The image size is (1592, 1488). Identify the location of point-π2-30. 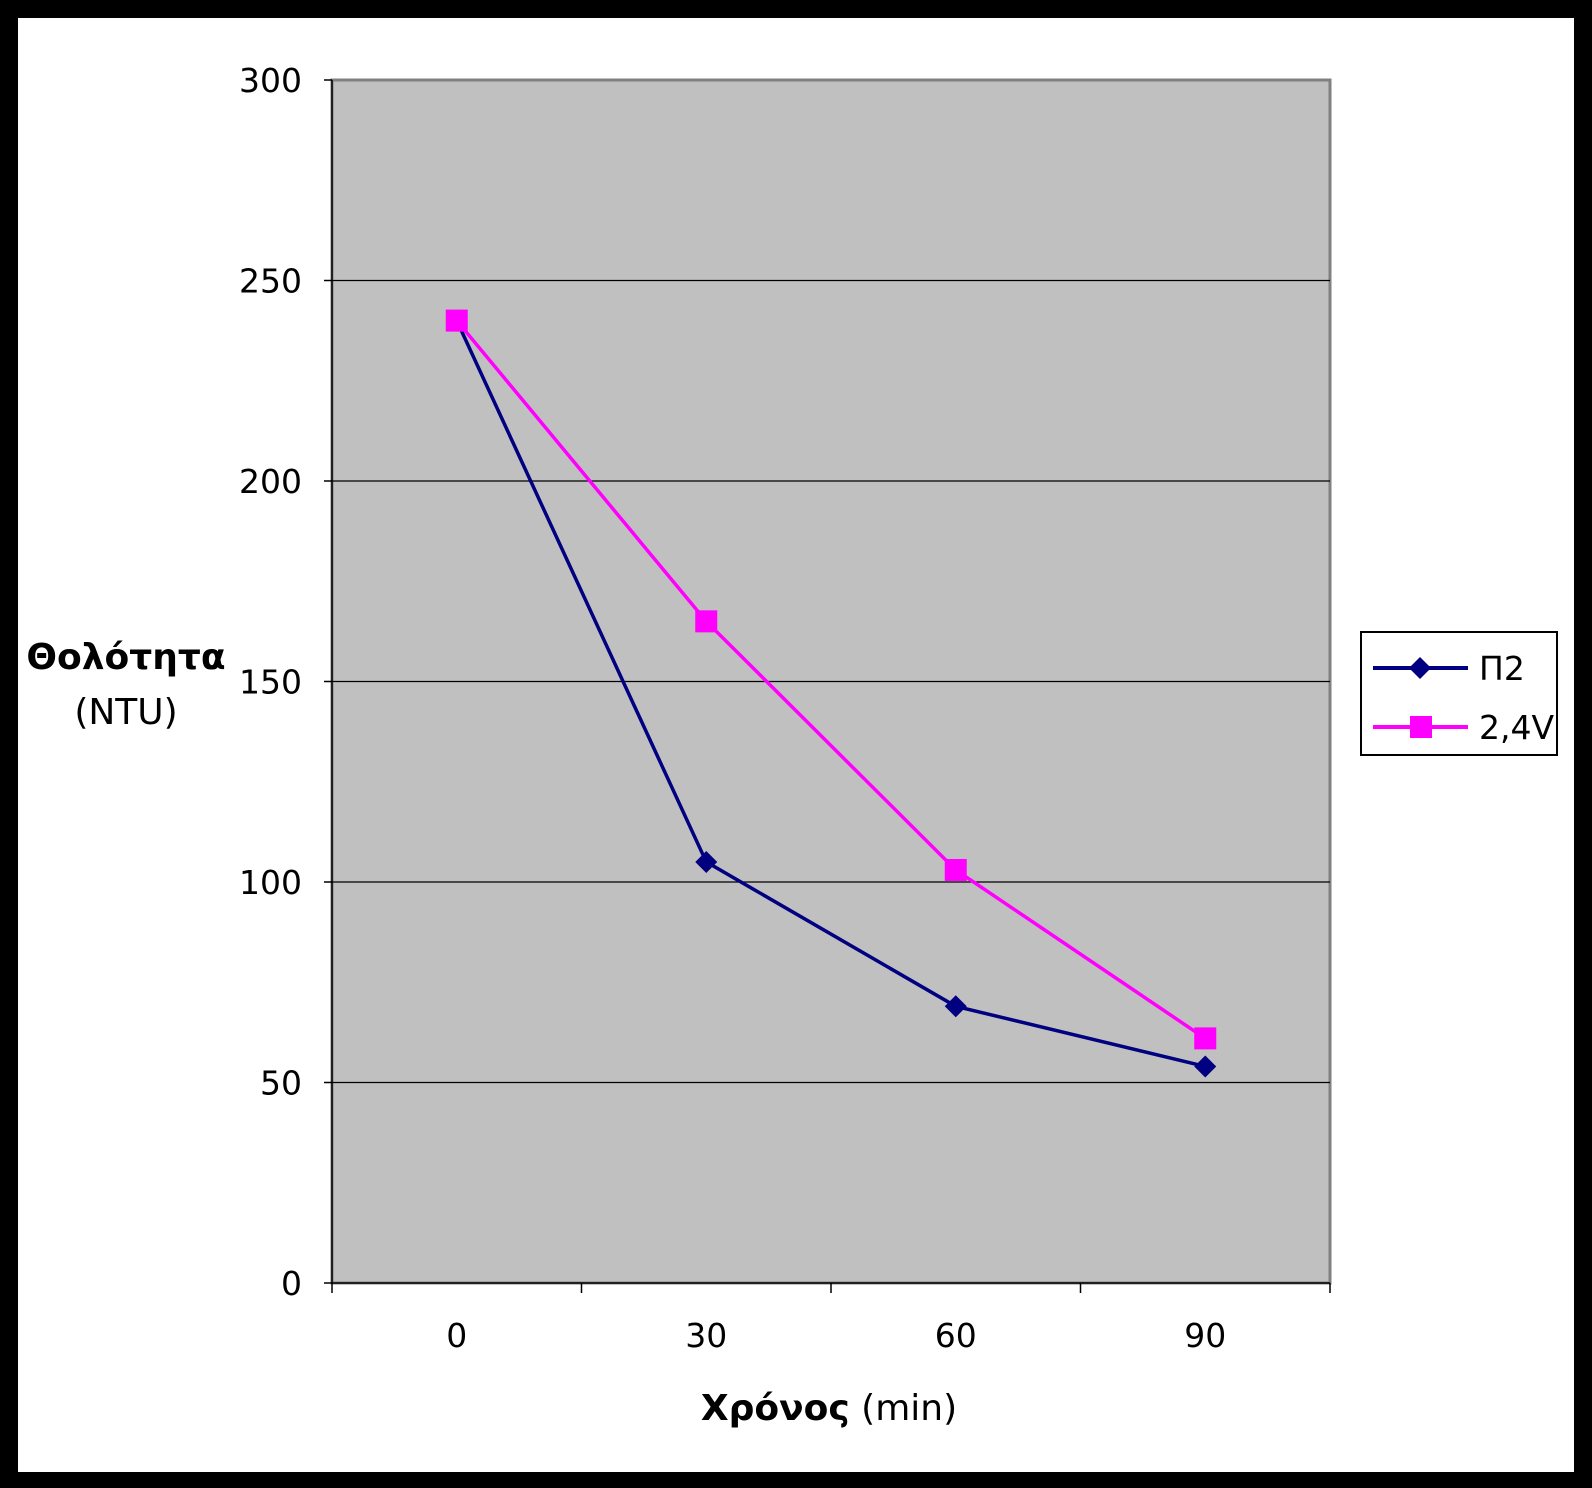
(706, 861).